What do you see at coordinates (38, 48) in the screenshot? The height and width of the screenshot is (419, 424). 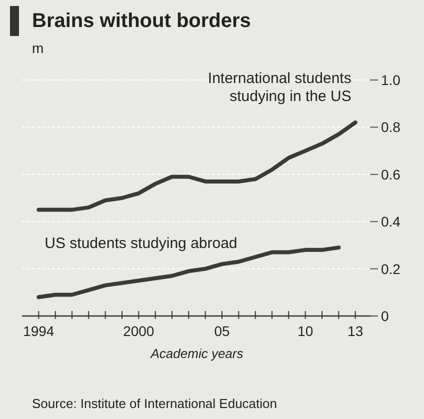 I see `chart-subtitle: m` at bounding box center [38, 48].